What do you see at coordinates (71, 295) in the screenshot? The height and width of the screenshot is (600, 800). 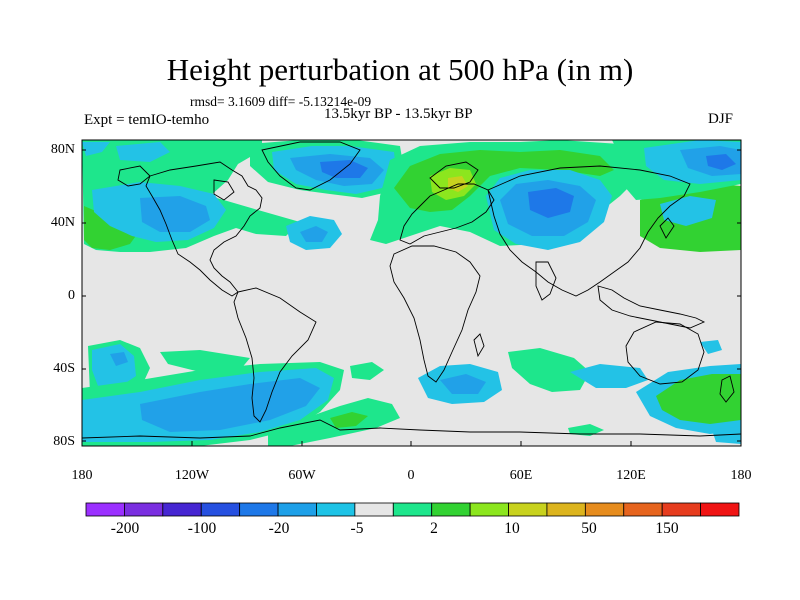 I see `lat-label: 0` at bounding box center [71, 295].